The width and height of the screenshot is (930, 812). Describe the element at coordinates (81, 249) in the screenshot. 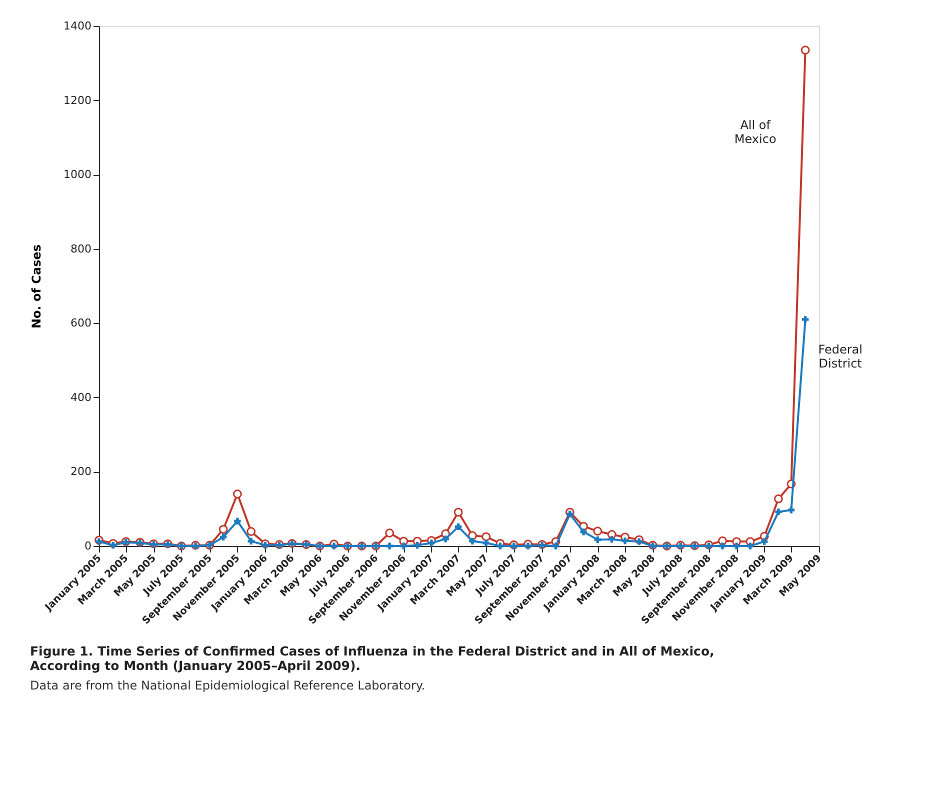

I see `y-tick-label: 800` at that location.